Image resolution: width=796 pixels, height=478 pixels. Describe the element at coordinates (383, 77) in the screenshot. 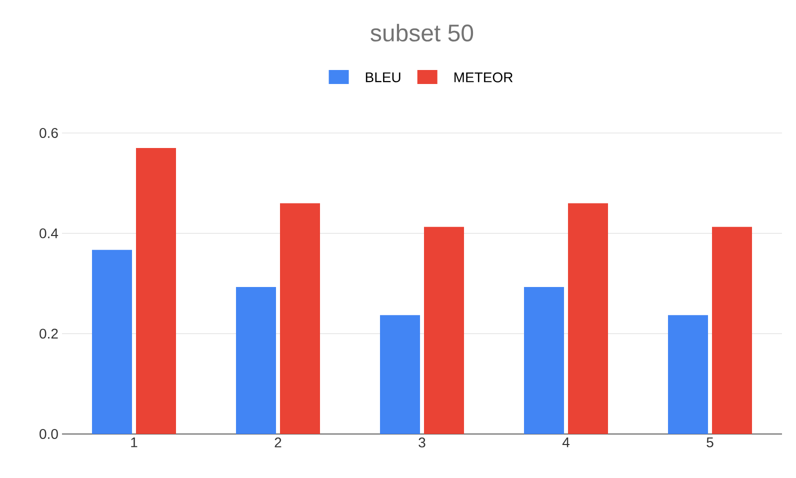

I see `legend-label: BLEU` at that location.